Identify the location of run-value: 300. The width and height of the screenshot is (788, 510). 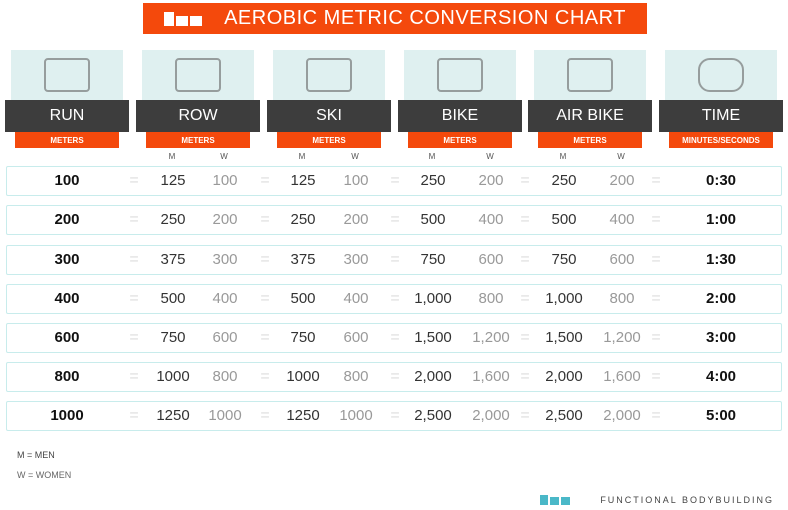
(67, 259).